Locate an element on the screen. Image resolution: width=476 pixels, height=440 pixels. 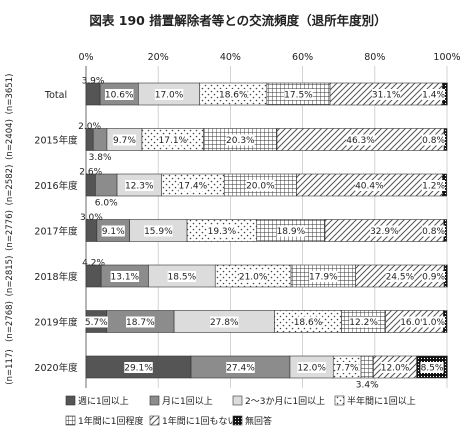
data-label: 9.1% is located at coordinates (113, 232).